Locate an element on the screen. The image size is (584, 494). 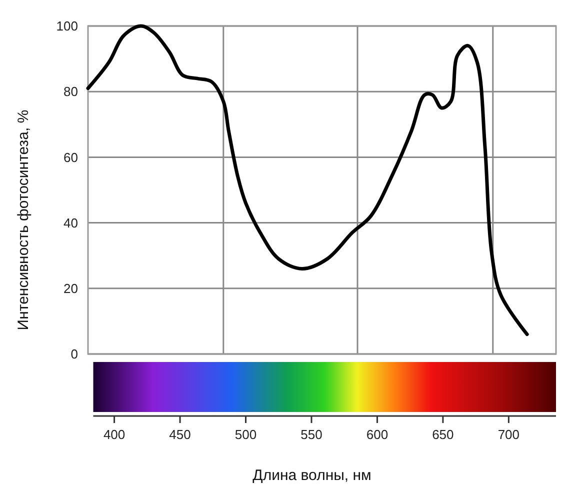
x-tick-label: 550 is located at coordinates (311, 434).